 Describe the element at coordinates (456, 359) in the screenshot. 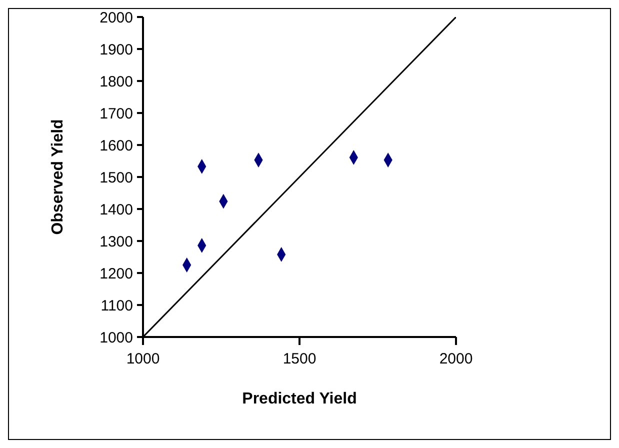

I see `x-tick-label: 2000` at that location.